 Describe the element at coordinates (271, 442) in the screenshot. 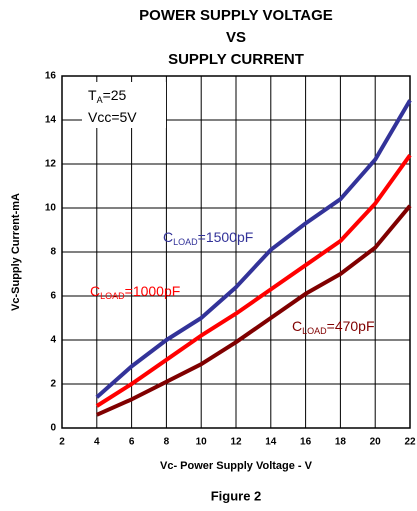

I see `x-tick-label: 14` at that location.